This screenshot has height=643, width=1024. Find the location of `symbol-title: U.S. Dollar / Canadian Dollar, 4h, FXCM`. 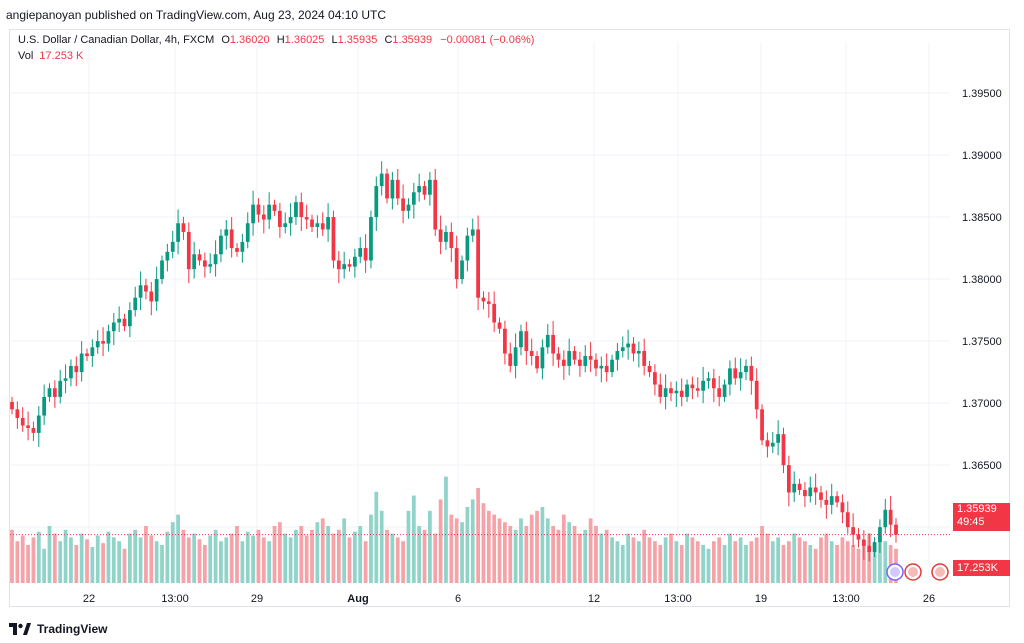

symbol-title: U.S. Dollar / Canadian Dollar, 4h, FXCM is located at coordinates (116, 40).